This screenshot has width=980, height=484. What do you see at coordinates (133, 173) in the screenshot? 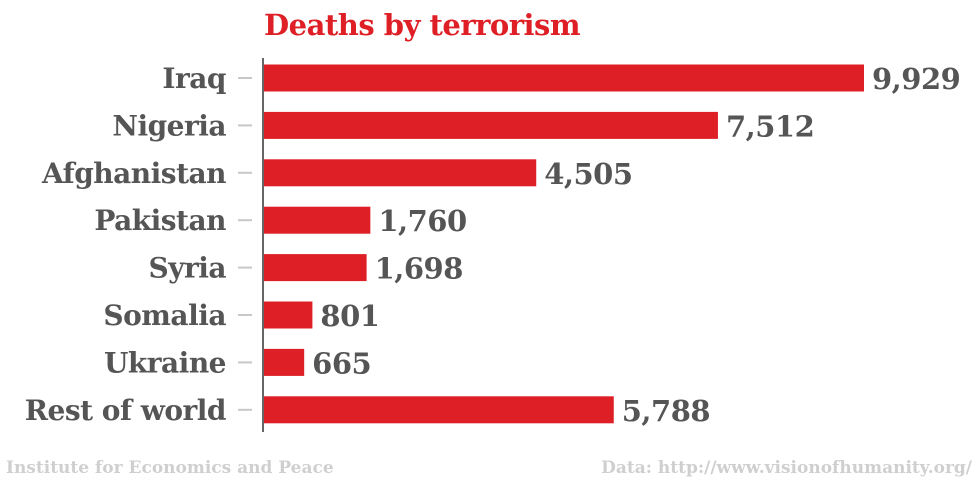
I see `category-label: Afghanistan` at bounding box center [133, 173].